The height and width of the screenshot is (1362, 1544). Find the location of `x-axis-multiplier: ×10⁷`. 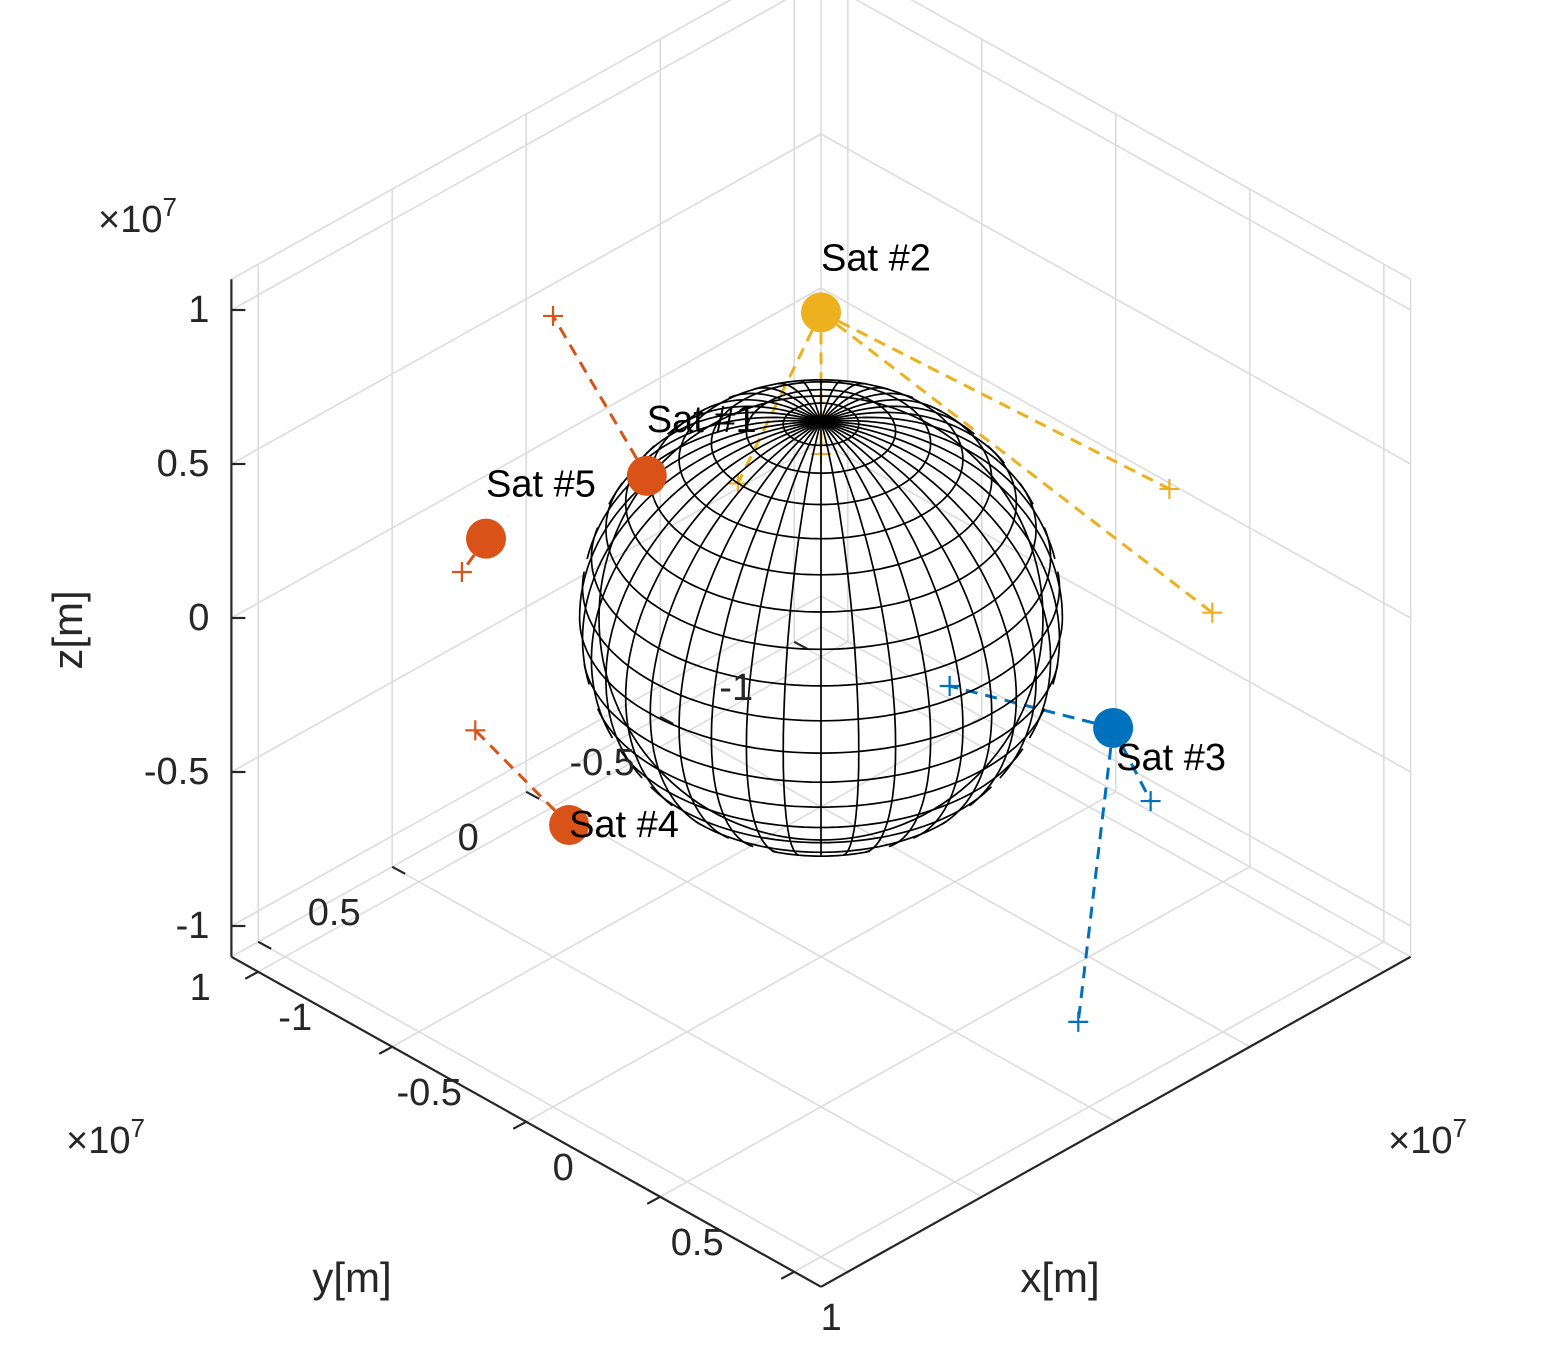

x-axis-multiplier: ×10⁷ is located at coordinates (1427, 1137).